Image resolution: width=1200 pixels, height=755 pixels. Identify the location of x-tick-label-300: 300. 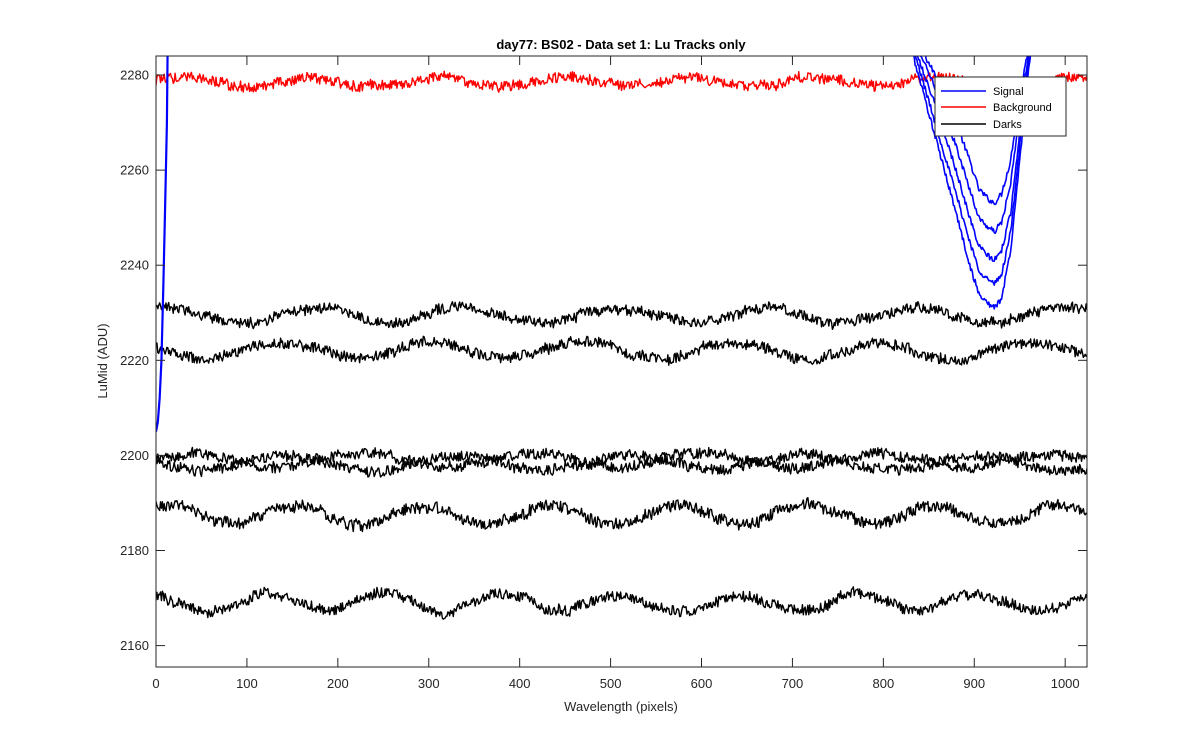
(429, 683).